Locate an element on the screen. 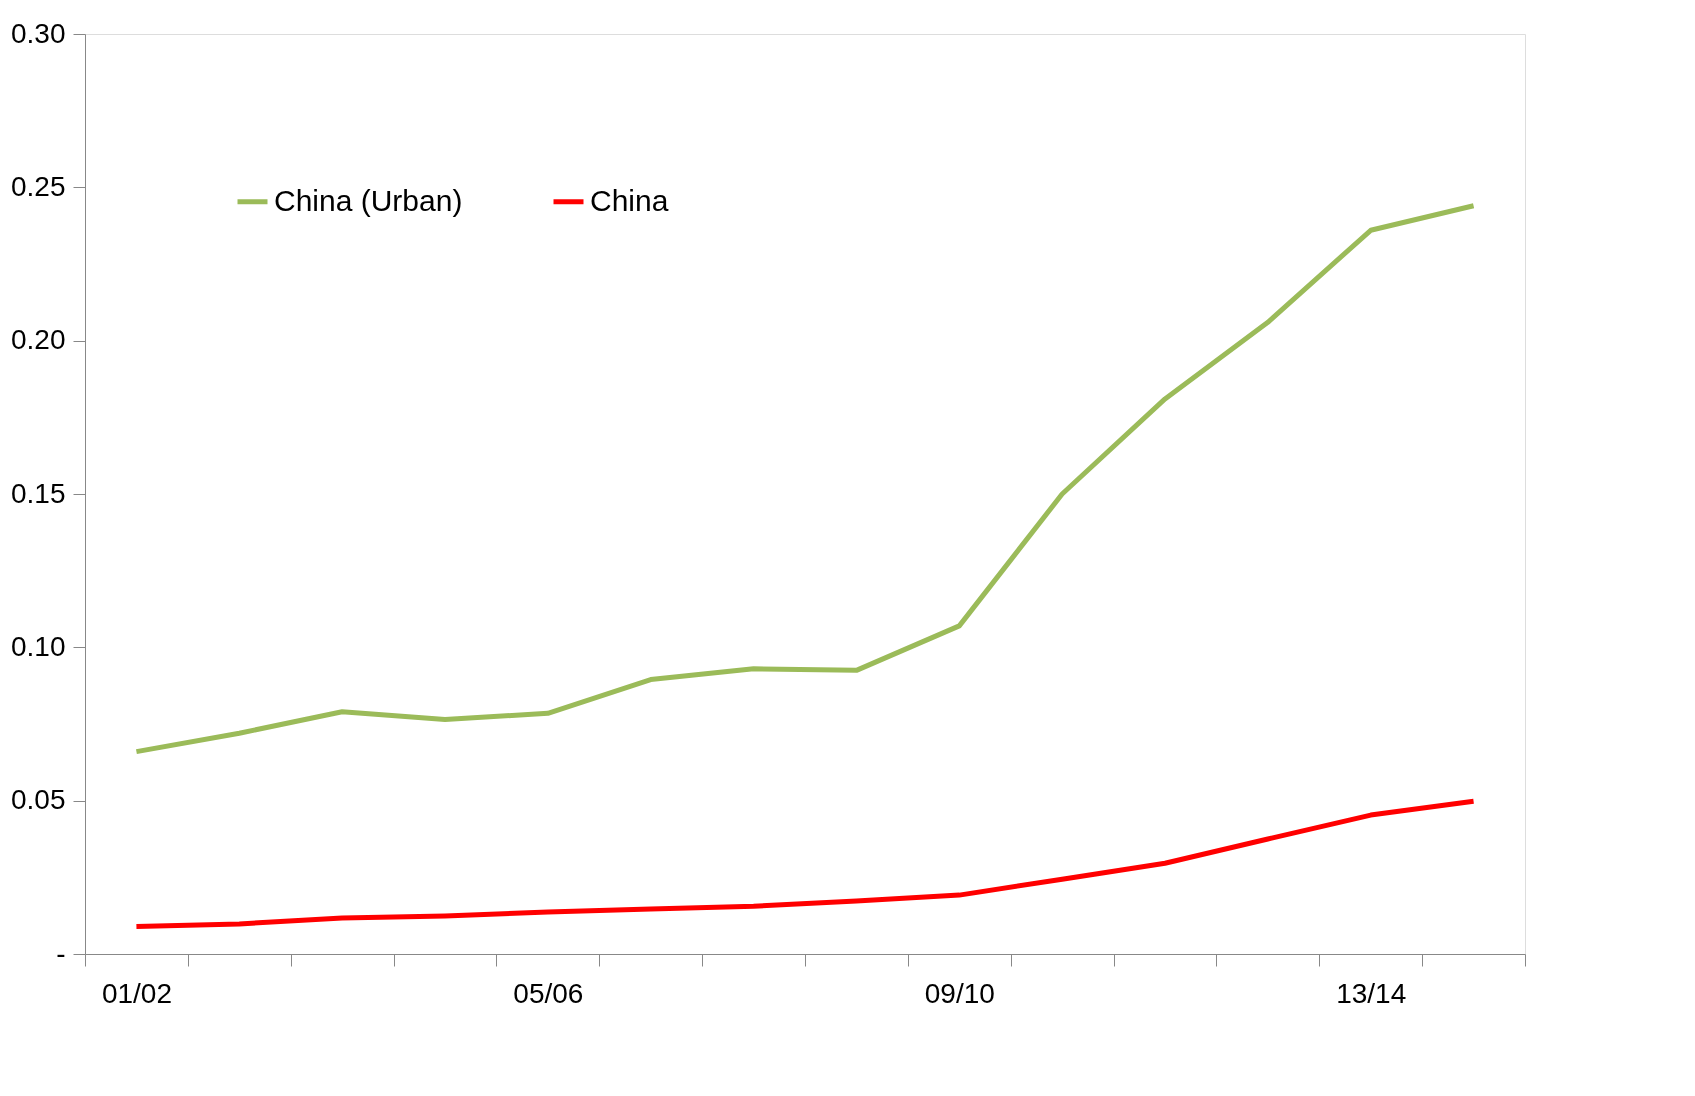  x-tick-label: 13/14 is located at coordinates (1371, 993).